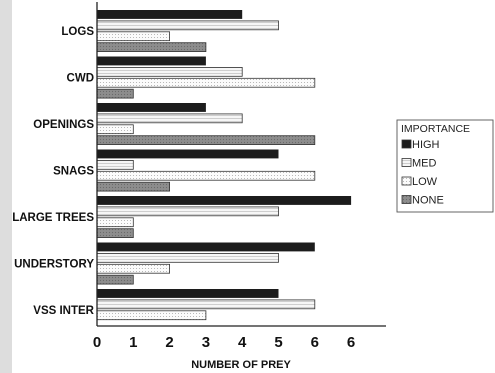 The height and width of the screenshot is (373, 495). I want to click on bar-large-trees-low, so click(115, 222).